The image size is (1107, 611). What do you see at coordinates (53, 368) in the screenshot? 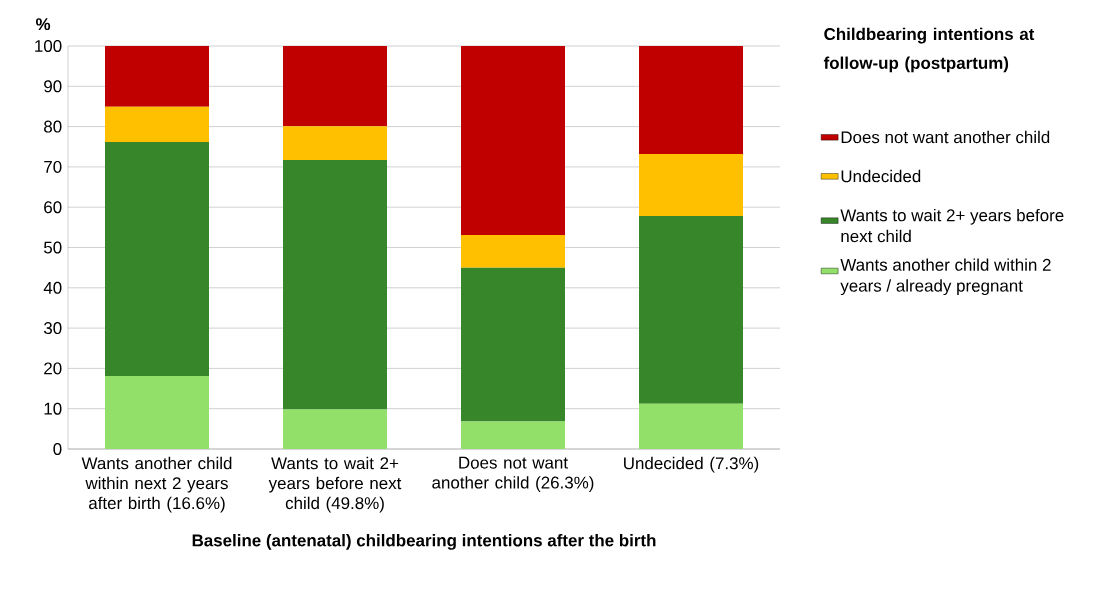
I see `y-tick-label: 20` at bounding box center [53, 368].